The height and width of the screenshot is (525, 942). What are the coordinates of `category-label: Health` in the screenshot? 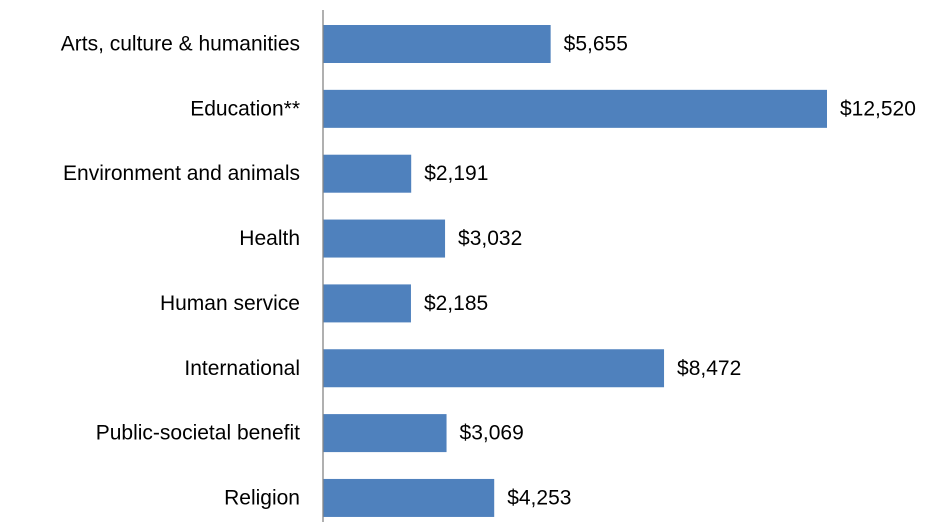 It's located at (269, 238).